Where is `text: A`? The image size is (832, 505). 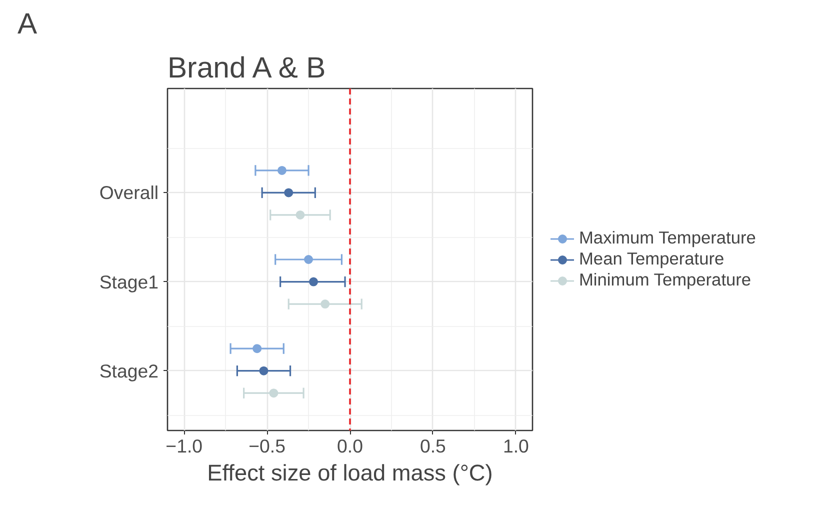 text: A is located at coordinates (28, 24).